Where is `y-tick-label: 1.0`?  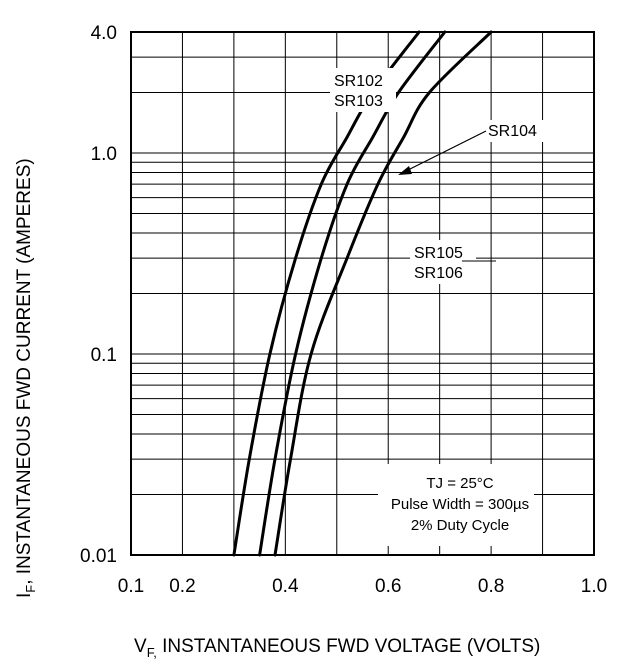 y-tick-label: 1.0 is located at coordinates (104, 154).